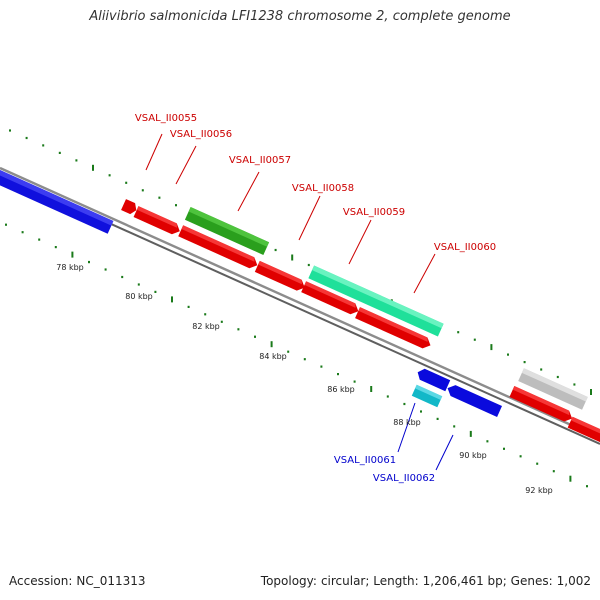 Image resolution: width=600 pixels, height=600 pixels. I want to click on gene-label-vsal-ii0058: VSAL_II0058, so click(323, 188).